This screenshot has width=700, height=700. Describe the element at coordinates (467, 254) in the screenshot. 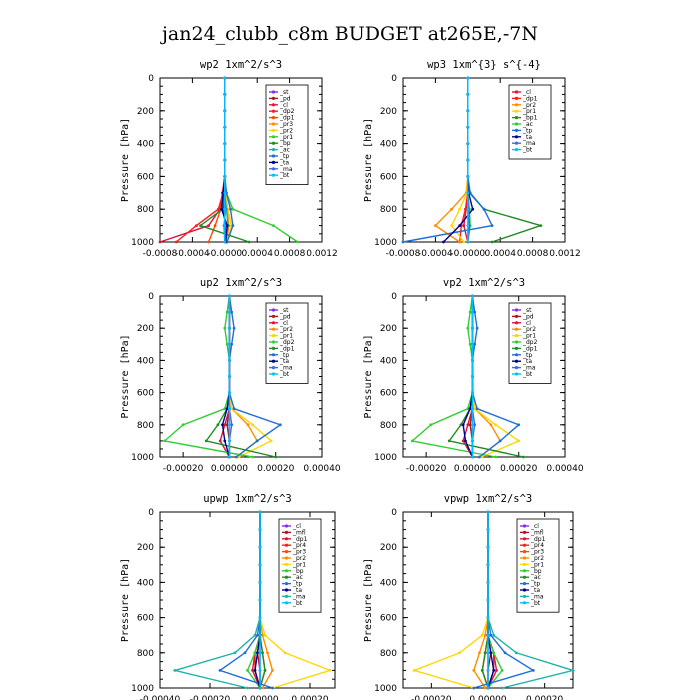

I see `x-tick-label: -0.0000` at that location.